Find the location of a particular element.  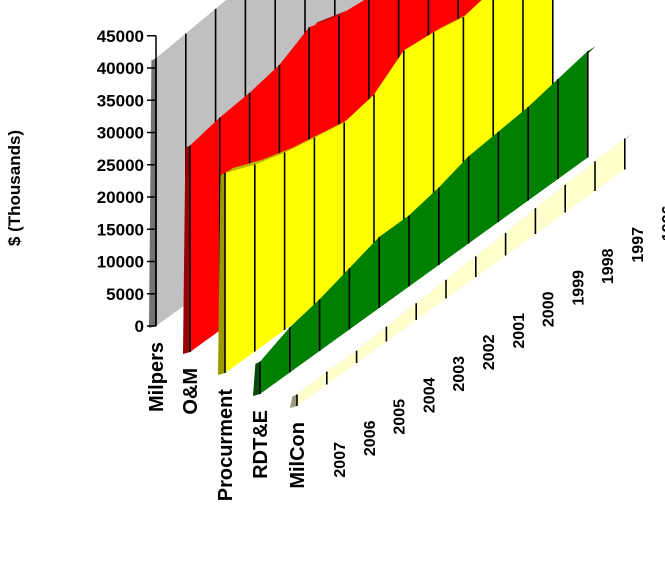

y-tick-label-30000: 30000 is located at coordinates (120, 133).